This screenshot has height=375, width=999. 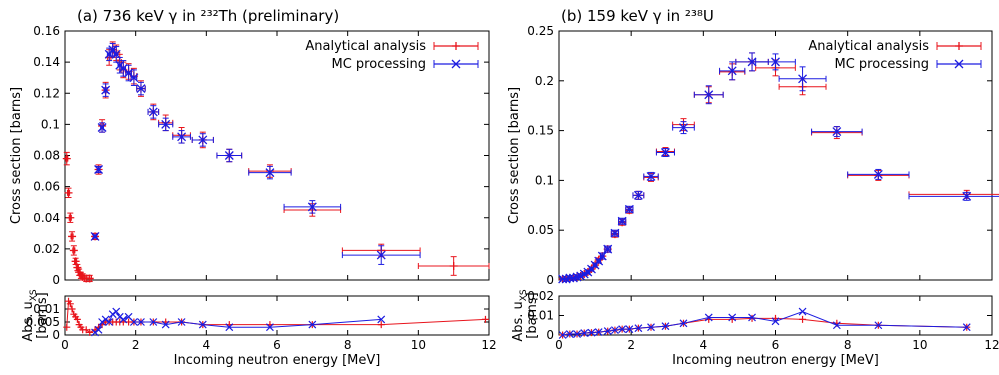 I want to click on sub-y-axis-label-line1: Abs. uXS, so click(x=520, y=315).